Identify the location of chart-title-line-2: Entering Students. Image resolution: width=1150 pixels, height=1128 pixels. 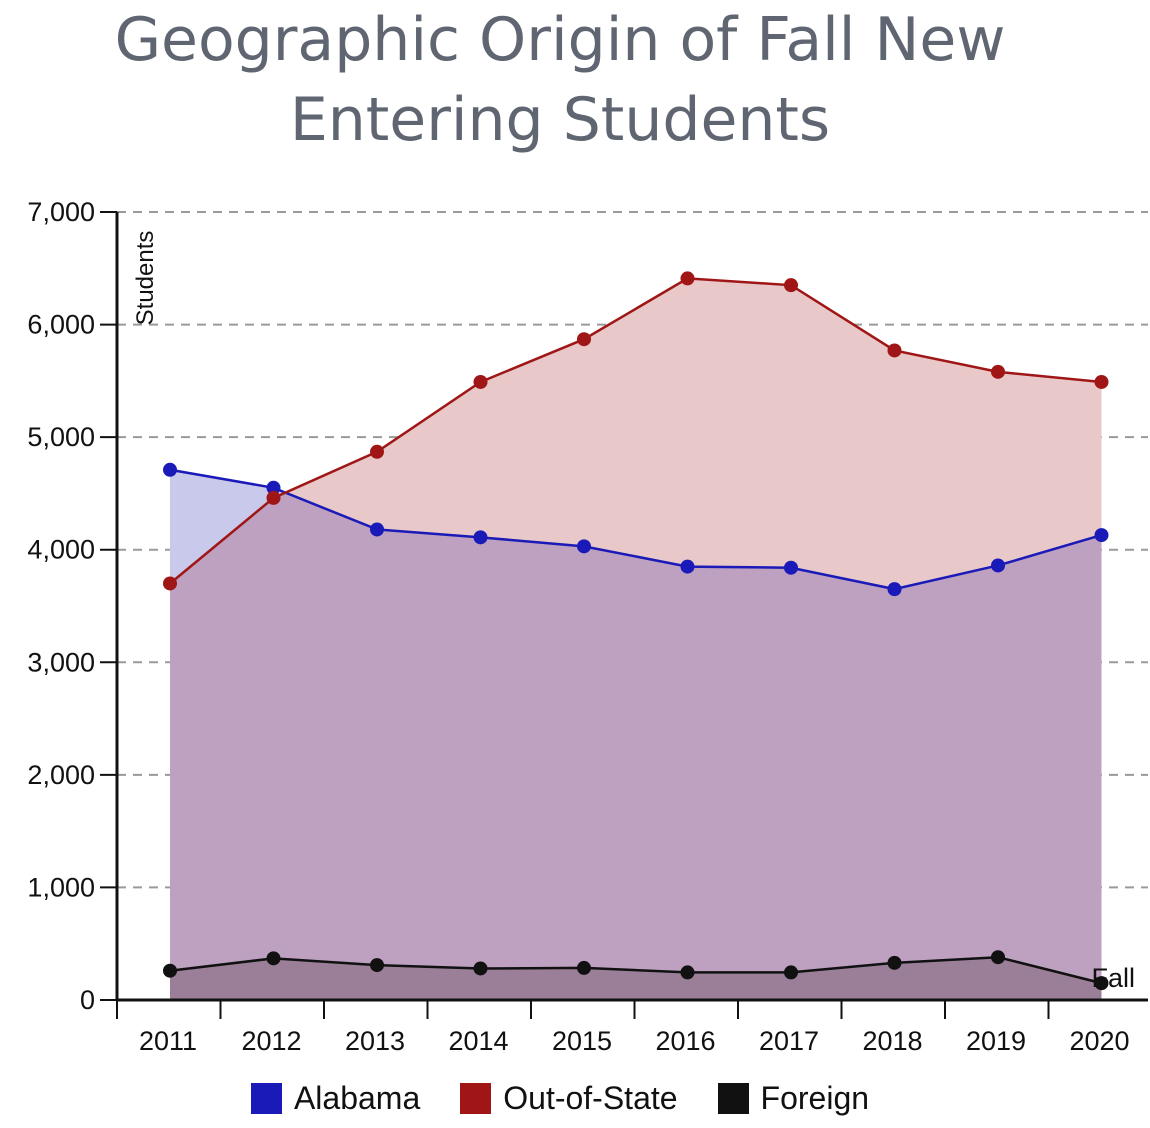
(560, 120).